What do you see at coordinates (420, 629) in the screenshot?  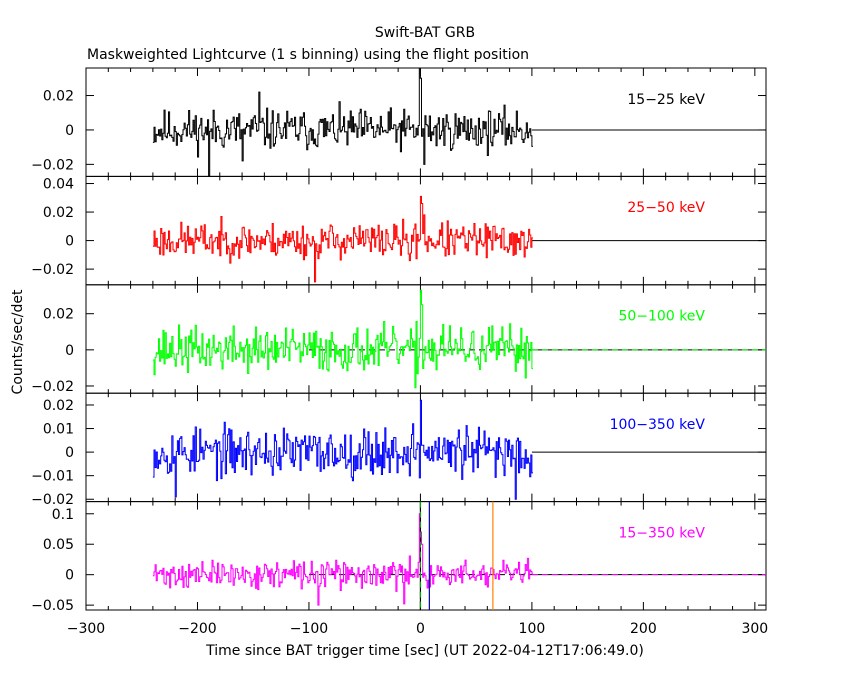 I see `x-tick-label: 0` at bounding box center [420, 629].